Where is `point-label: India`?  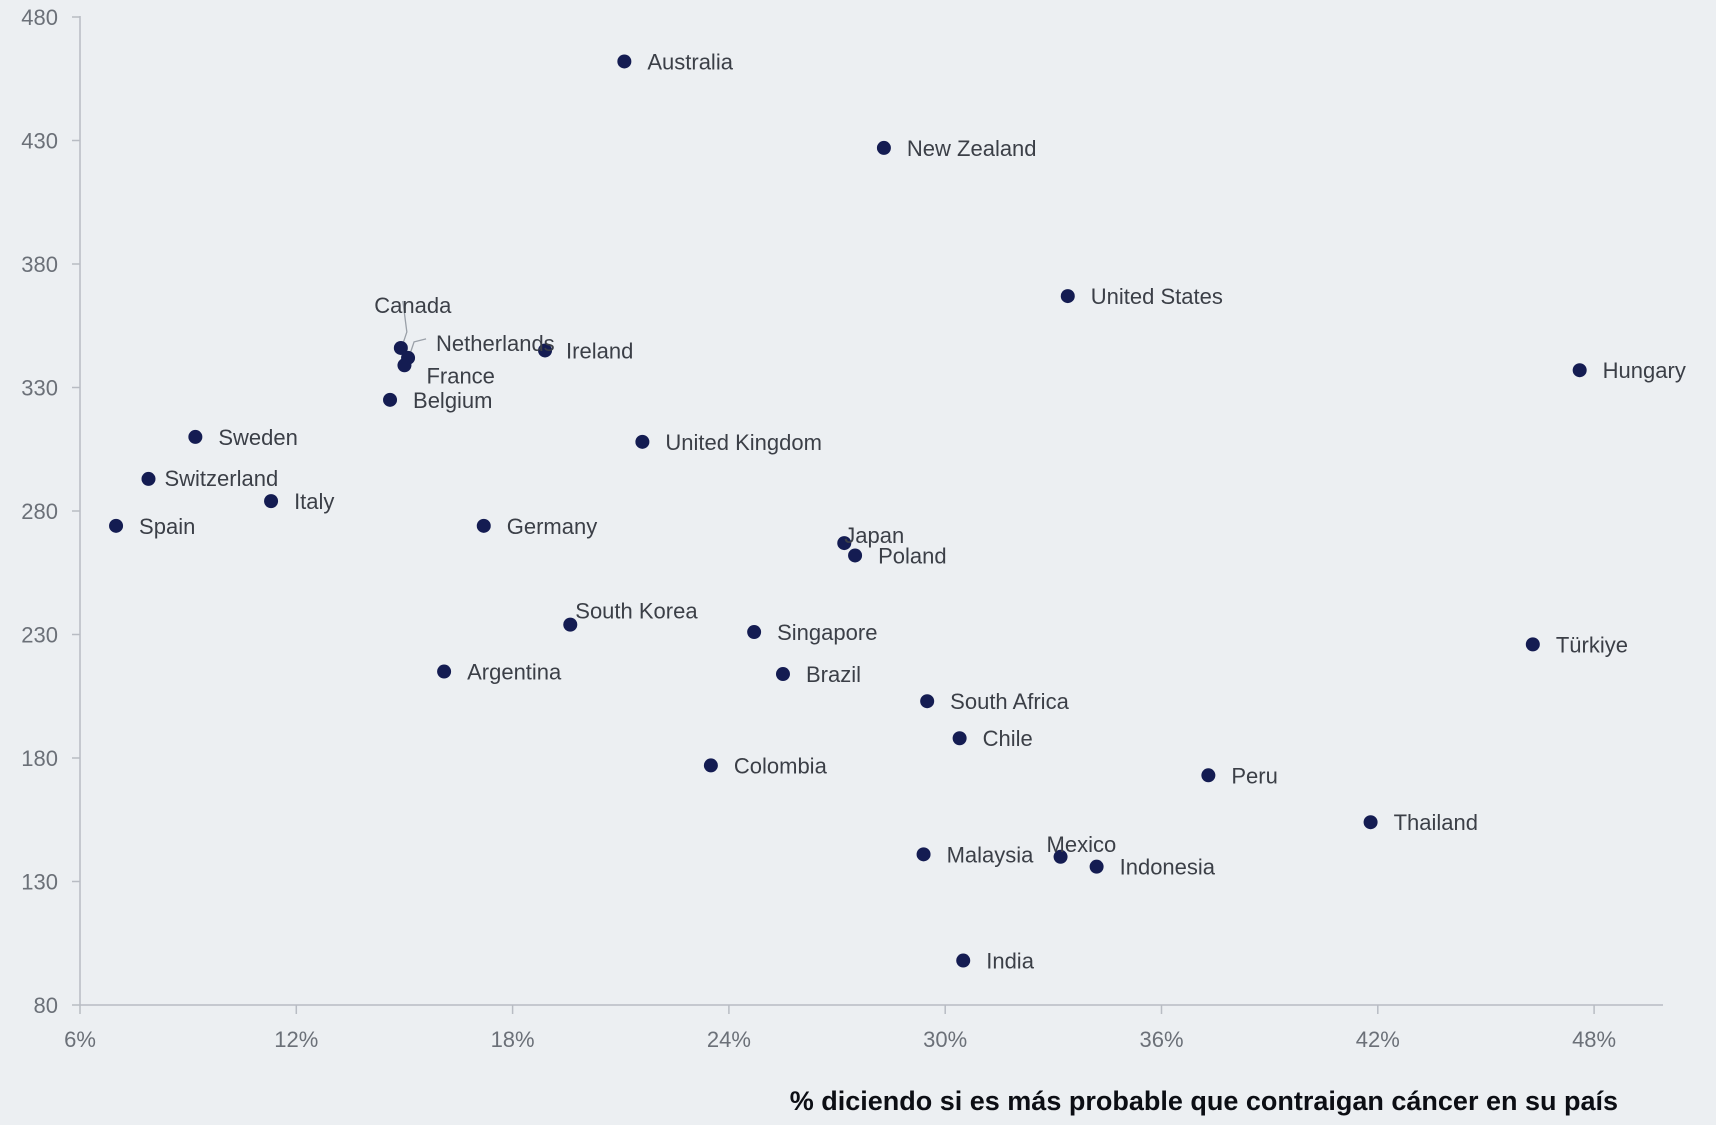
point-label: India is located at coordinates (1010, 961).